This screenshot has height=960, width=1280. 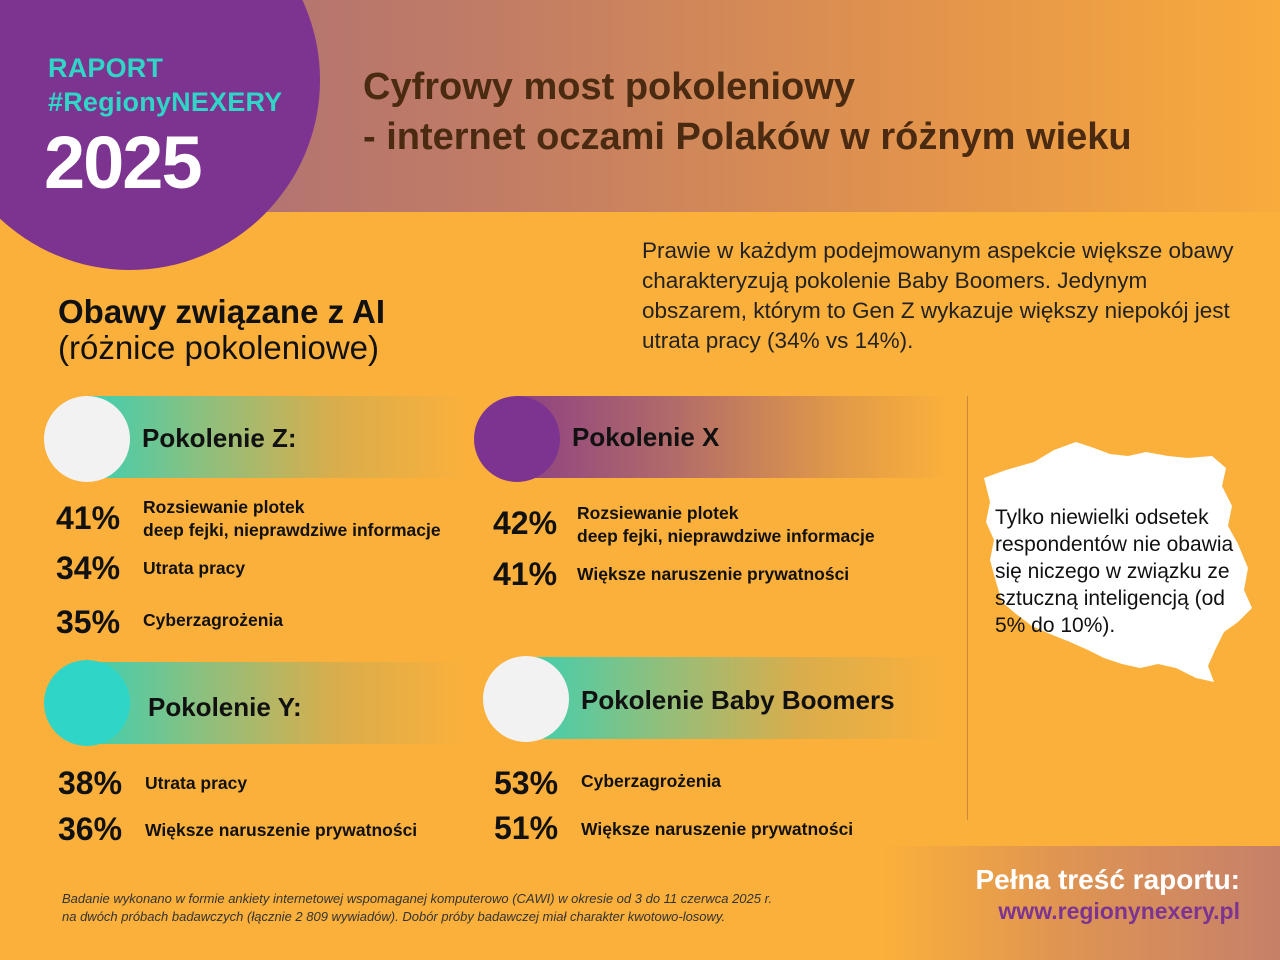 I want to click on title-line-2: - internet oczami Polaków w różnym wieku, so click(x=747, y=137).